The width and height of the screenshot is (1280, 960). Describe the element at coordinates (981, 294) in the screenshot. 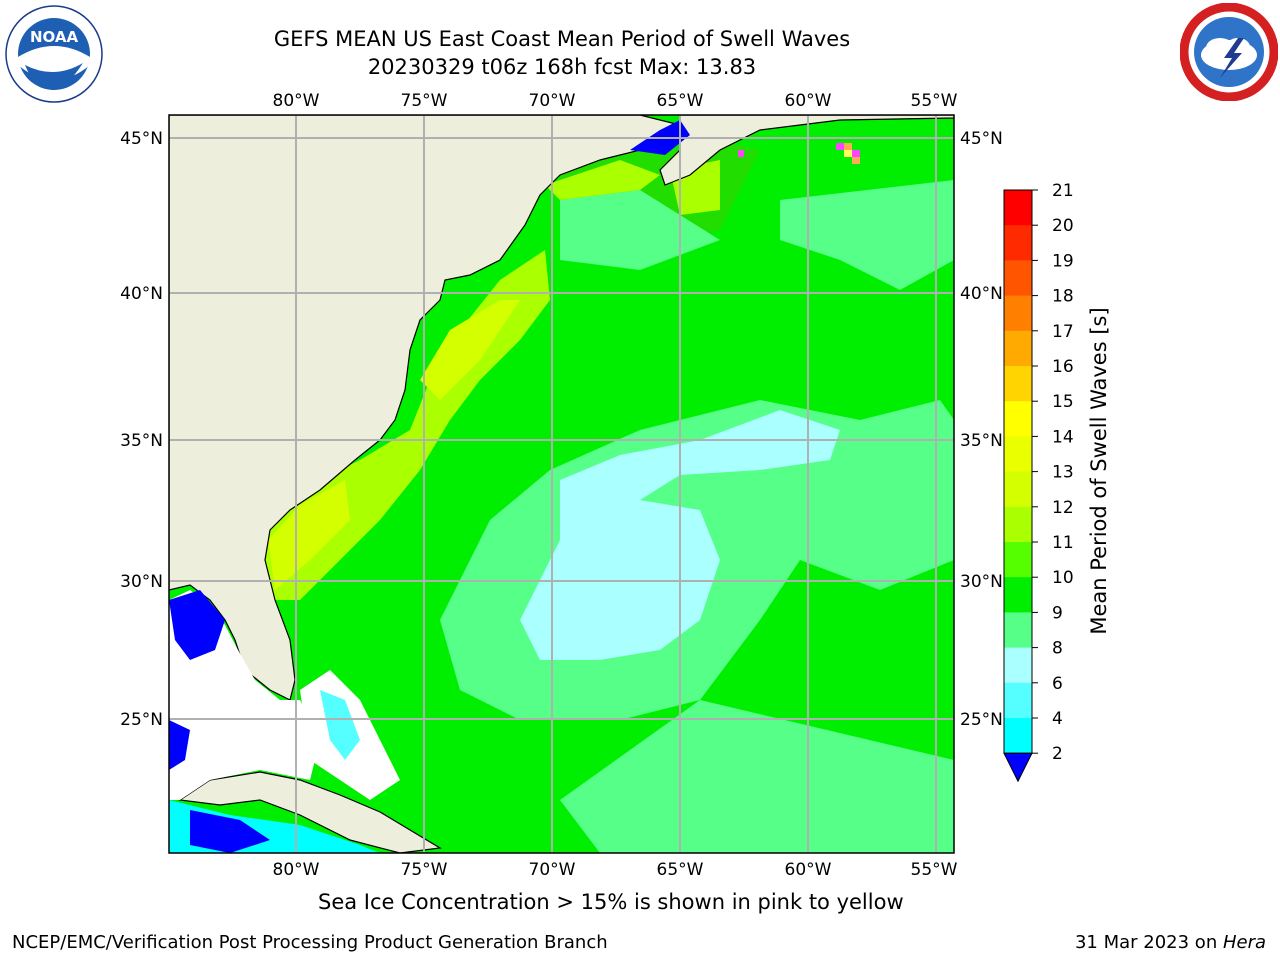

I see `lat-label-right: 40°N` at that location.